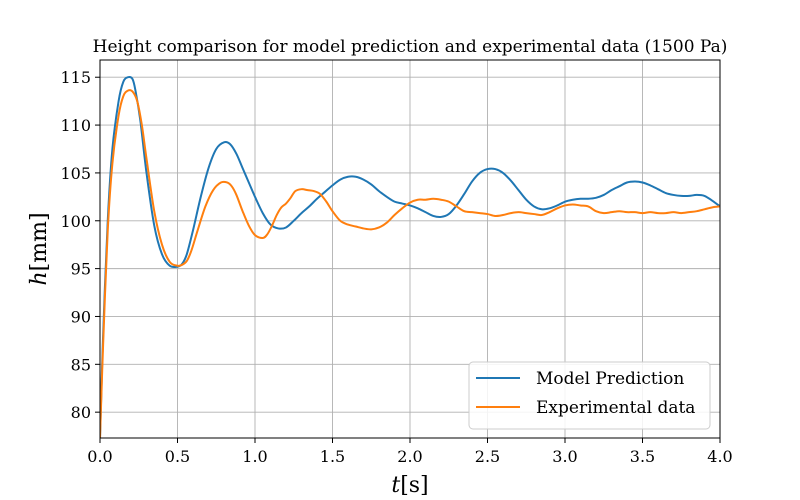 The image size is (800, 500). Describe the element at coordinates (75, 125) in the screenshot. I see `y-tick-label: 110` at that location.